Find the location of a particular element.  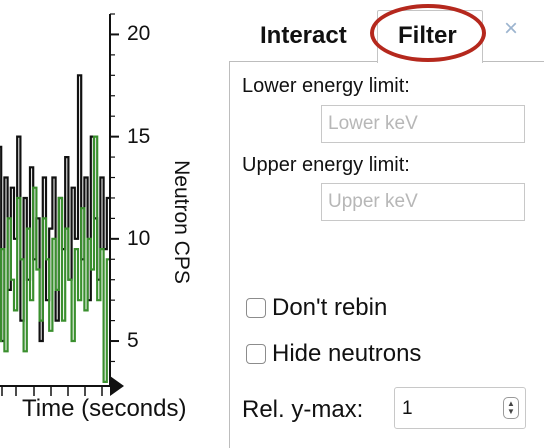

tab-filter-frame is located at coordinates (430, 36).